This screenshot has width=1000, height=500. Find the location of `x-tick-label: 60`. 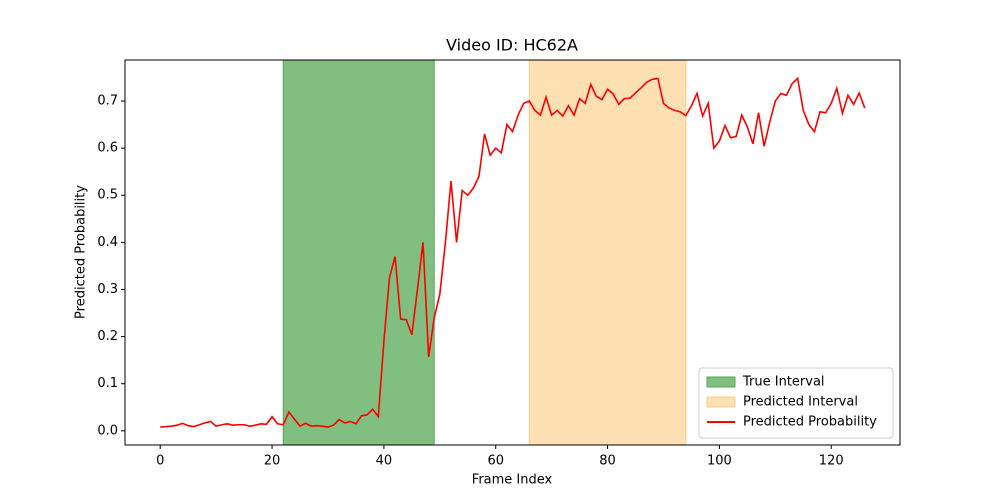

x-tick-label: 60 is located at coordinates (495, 461).